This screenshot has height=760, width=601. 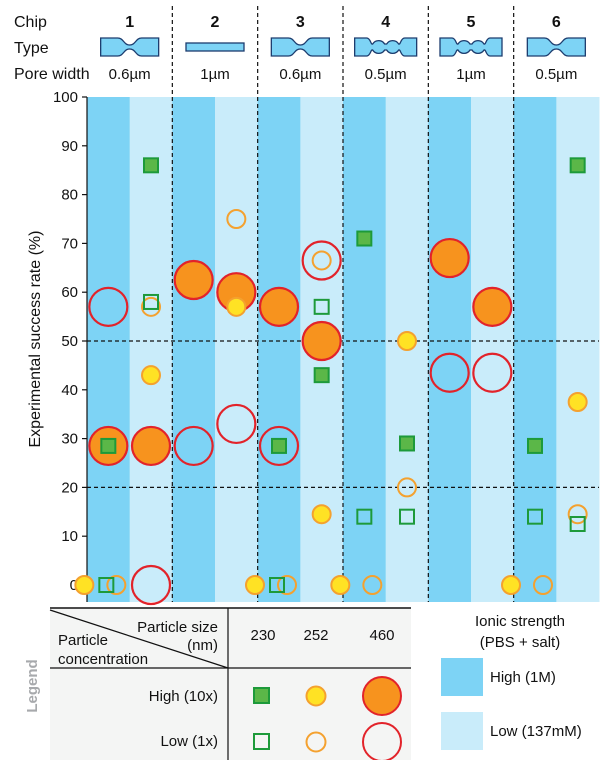 I want to click on marker-col5-252-low, so click(x=321, y=260).